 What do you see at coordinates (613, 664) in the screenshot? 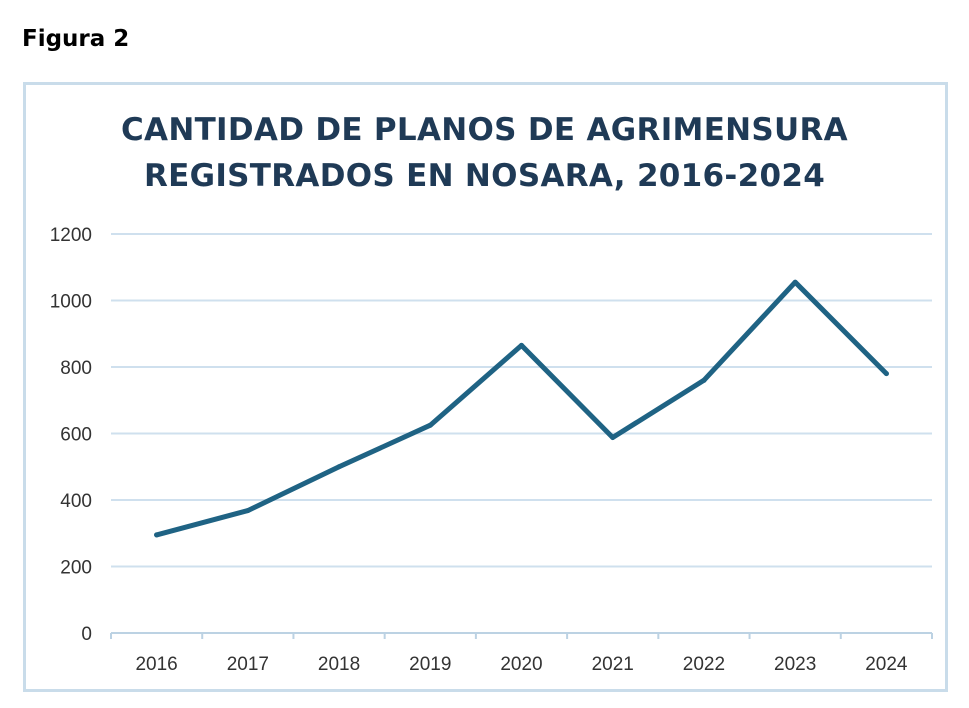
I see `x-tick-label: 2021` at bounding box center [613, 664].